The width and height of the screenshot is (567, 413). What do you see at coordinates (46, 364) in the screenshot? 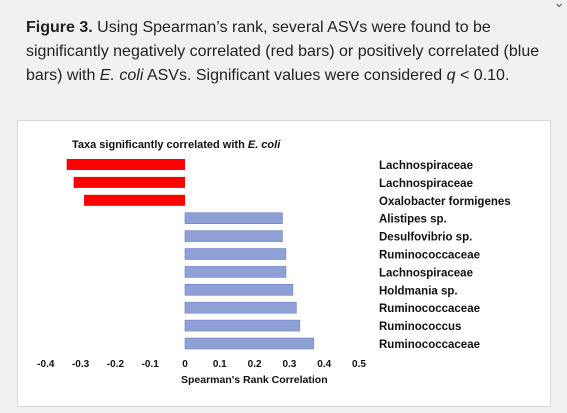
I see `x-tick-label: -0.4` at bounding box center [46, 364].